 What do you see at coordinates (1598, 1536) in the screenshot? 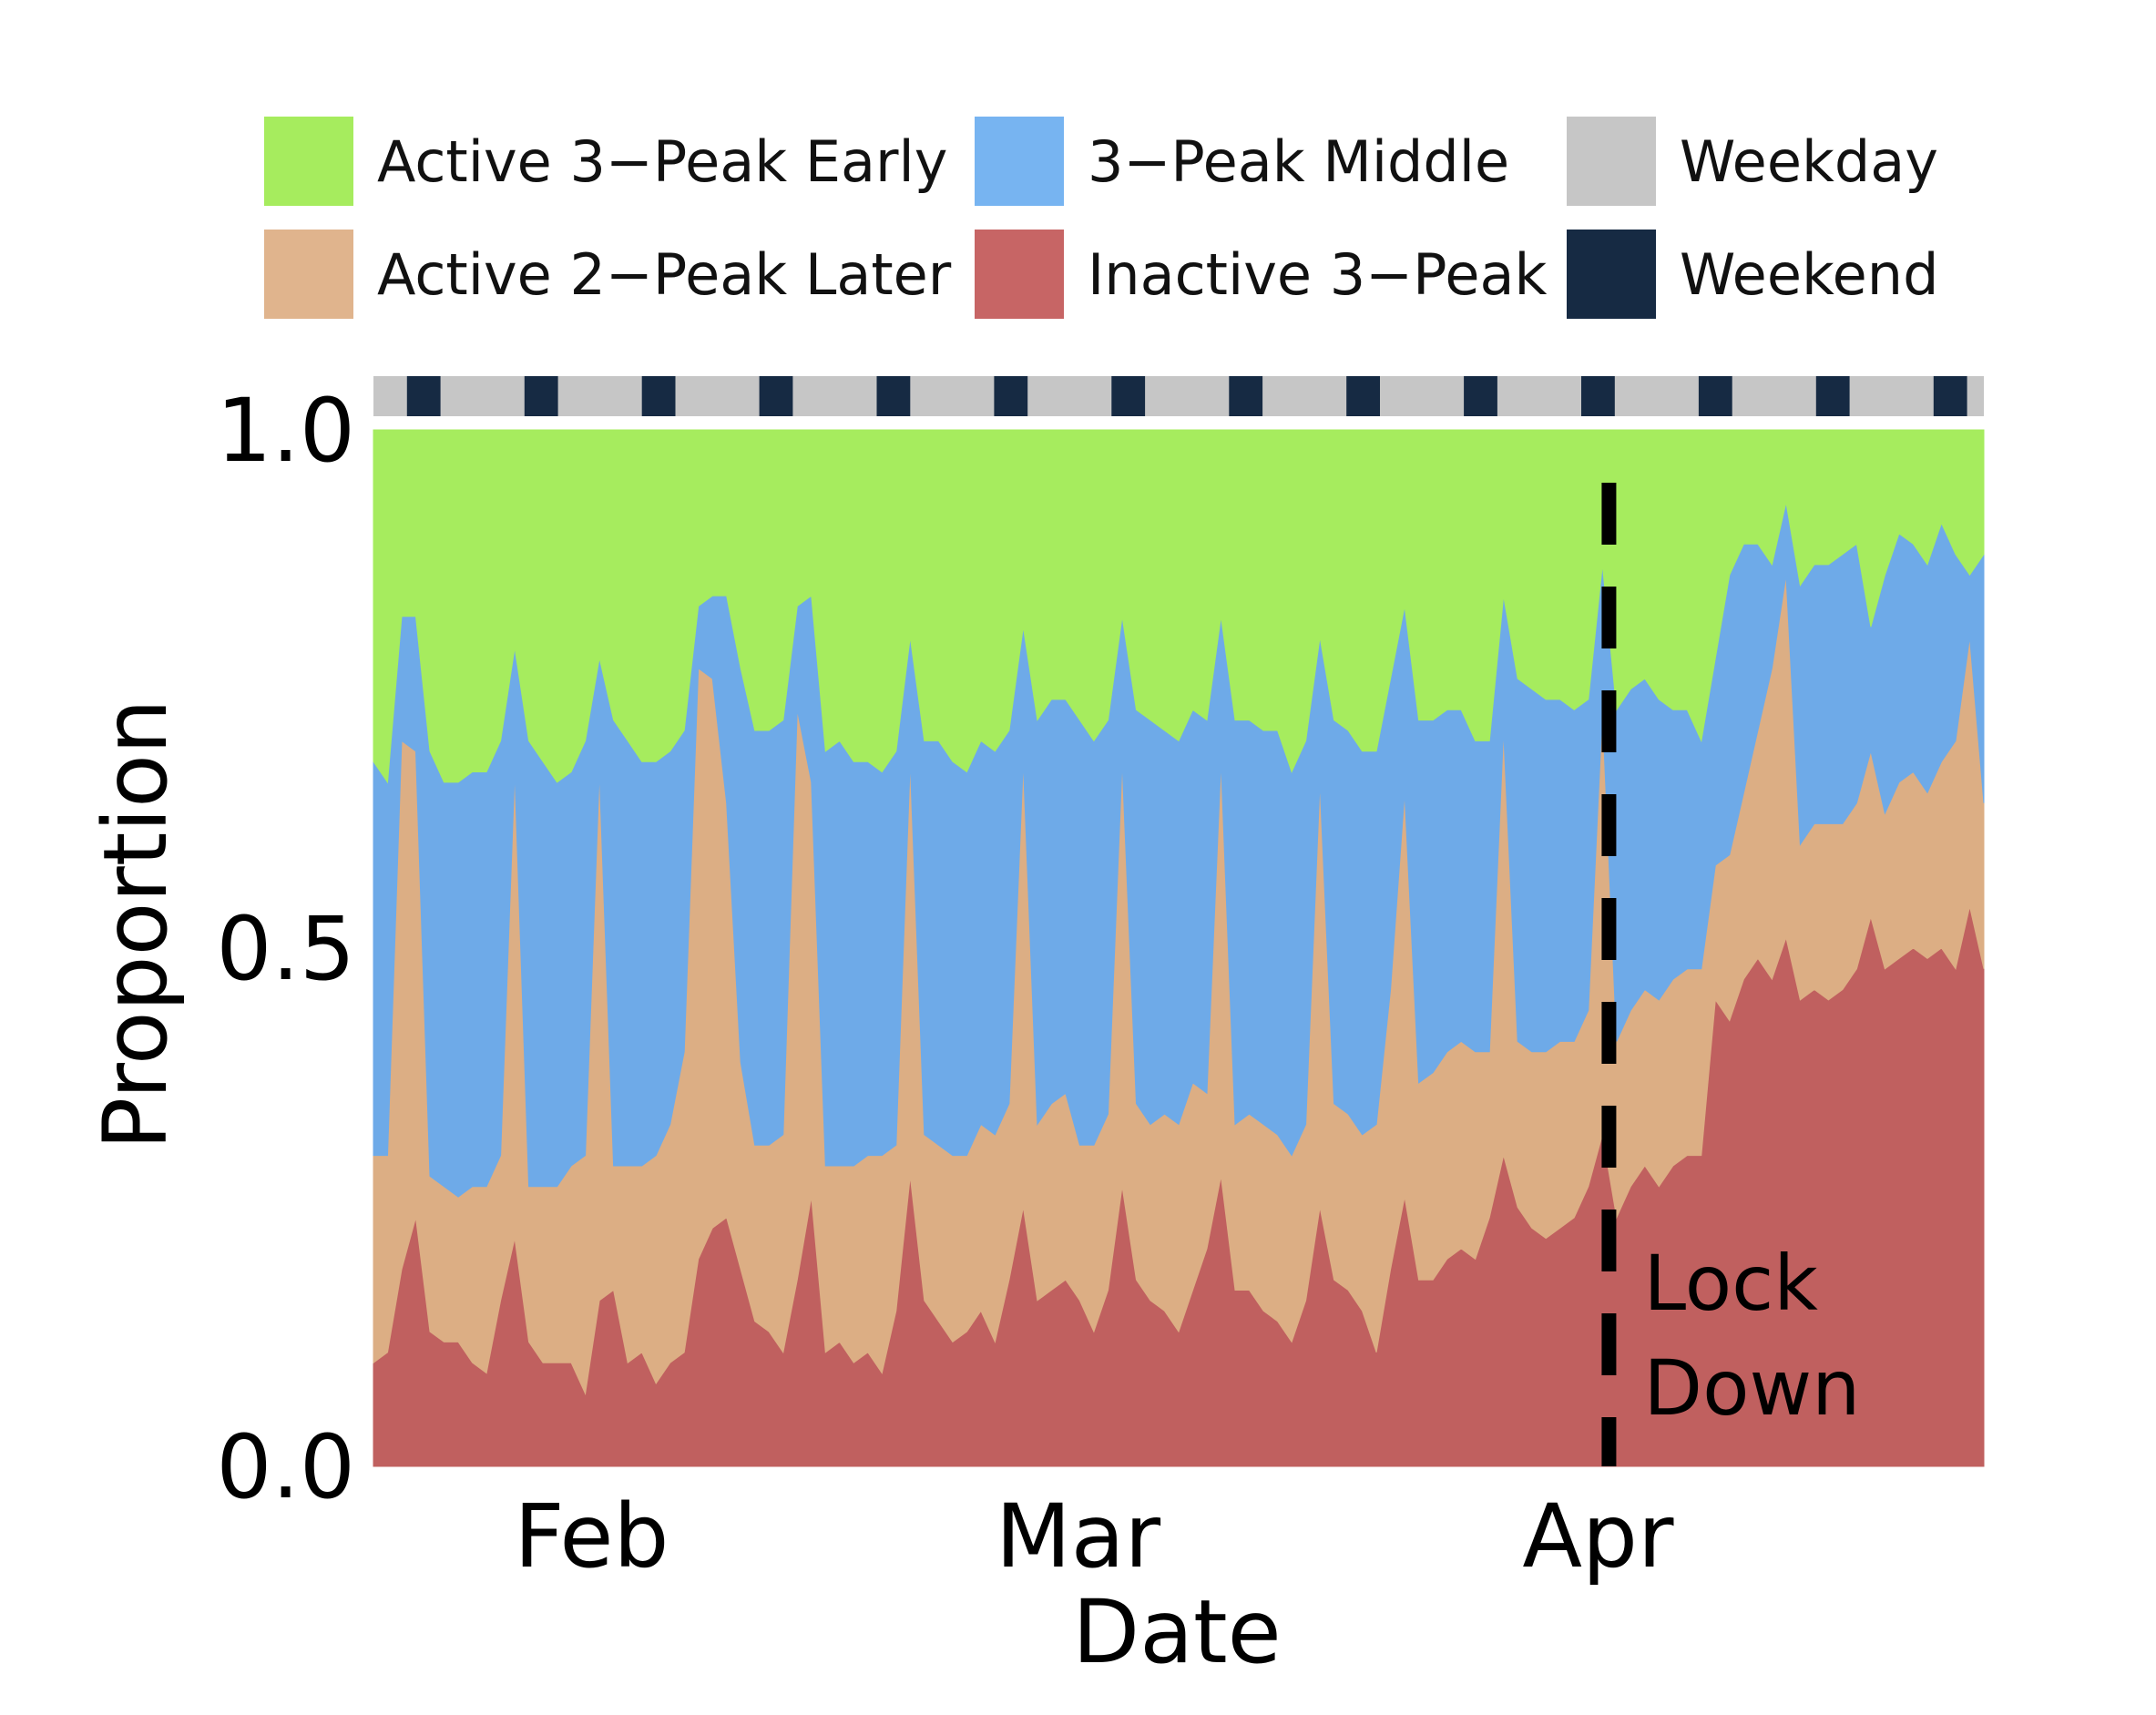
I see `x-tick-label: Apr` at bounding box center [1598, 1536].